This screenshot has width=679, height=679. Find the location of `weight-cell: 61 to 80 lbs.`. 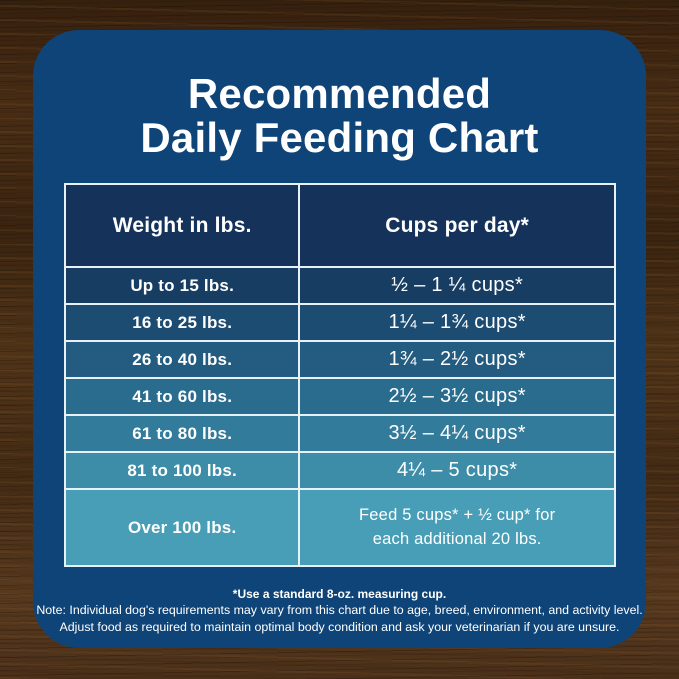

weight-cell: 61 to 80 lbs. is located at coordinates (182, 433).